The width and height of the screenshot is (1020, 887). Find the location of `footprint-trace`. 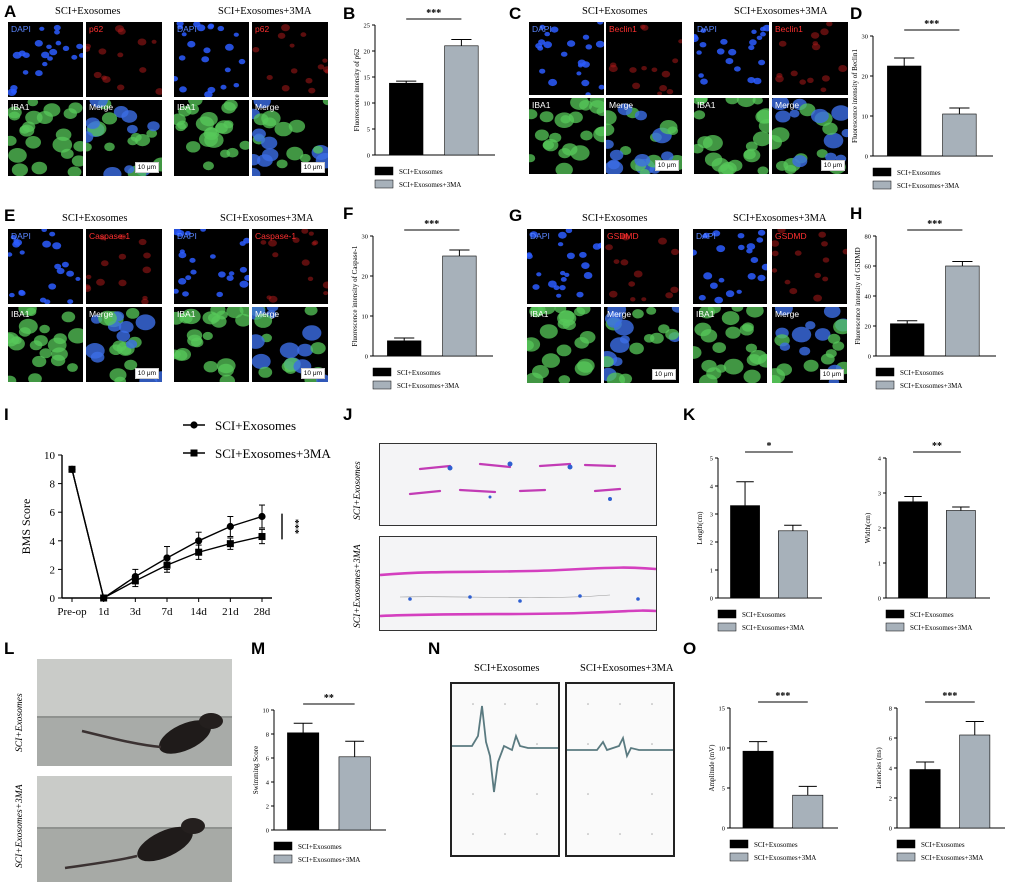

footprint-trace is located at coordinates (515, 481).